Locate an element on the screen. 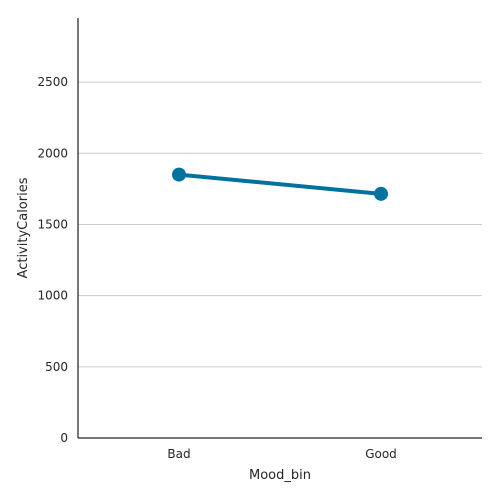  y-tick-labels: 0 500 1000 1500 2000 2500 is located at coordinates (52, 260).